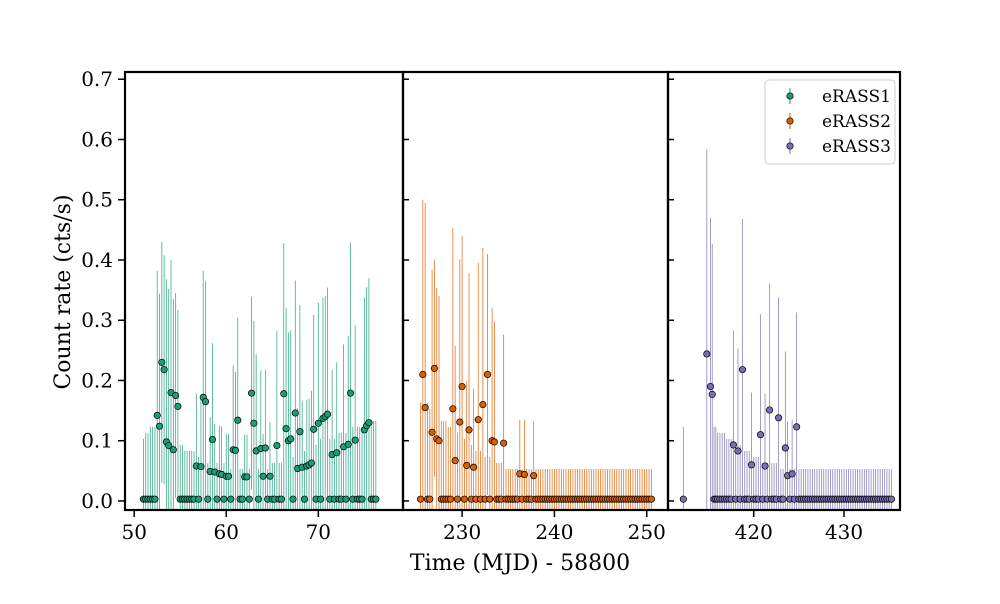 This screenshot has height=604, width=1000. I want to click on y-tick-label: 0.2, so click(97, 380).